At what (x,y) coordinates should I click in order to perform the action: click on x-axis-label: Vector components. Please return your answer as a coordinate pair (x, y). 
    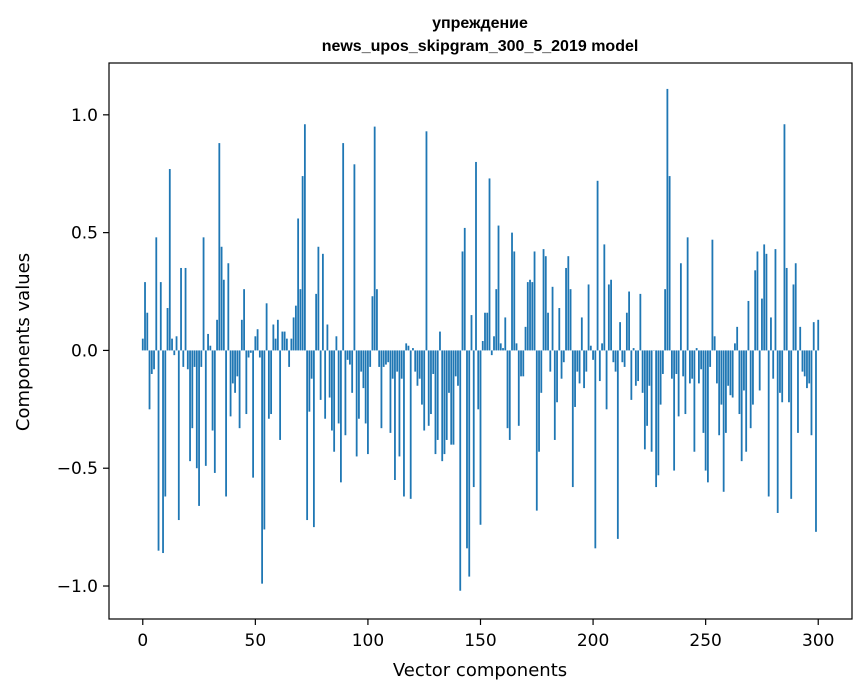
    Looking at the image, I should click on (480, 670).